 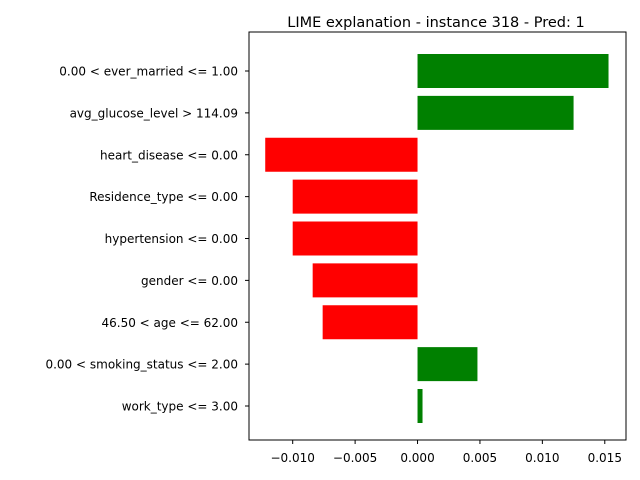 What do you see at coordinates (170, 323) in the screenshot?
I see `y-tick-label: 46.50 < age <= 62.00` at bounding box center [170, 323].